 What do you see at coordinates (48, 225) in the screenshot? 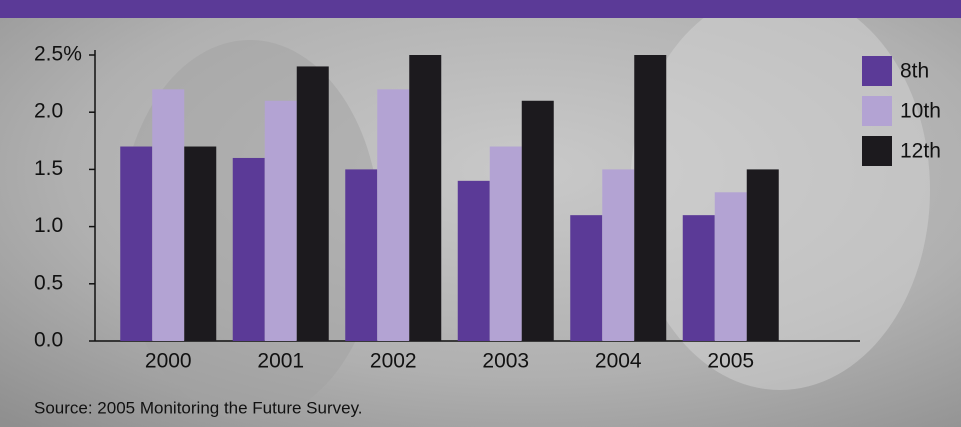
I see `y-tick-label: 1.0` at bounding box center [48, 225].